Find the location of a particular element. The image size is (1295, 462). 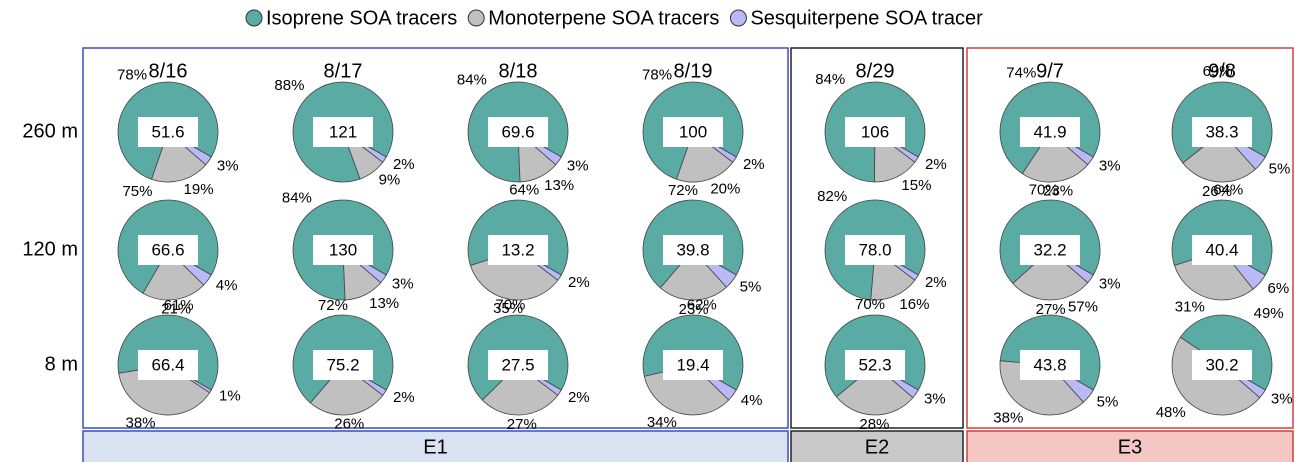

date-label: 8/18 is located at coordinates (518, 71).